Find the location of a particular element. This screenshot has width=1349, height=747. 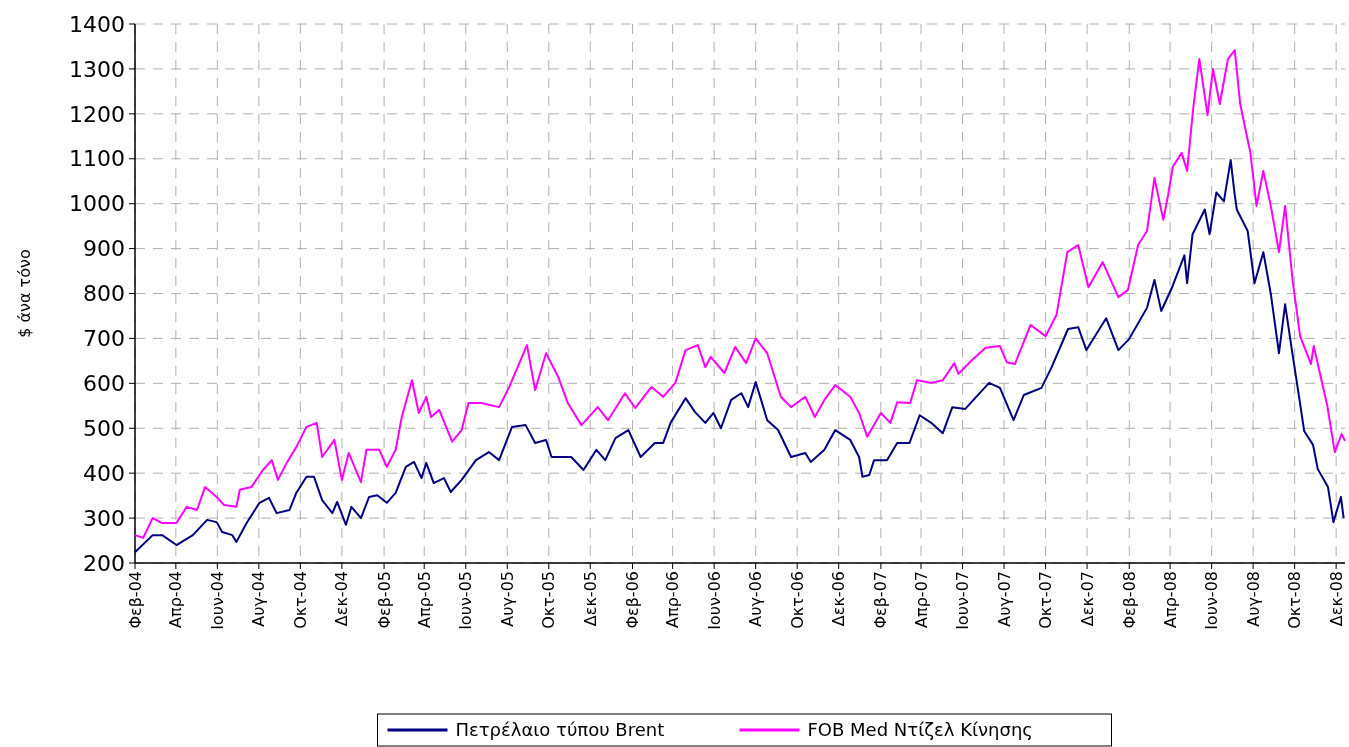

y-tick-label: 1400 is located at coordinates (97, 24).